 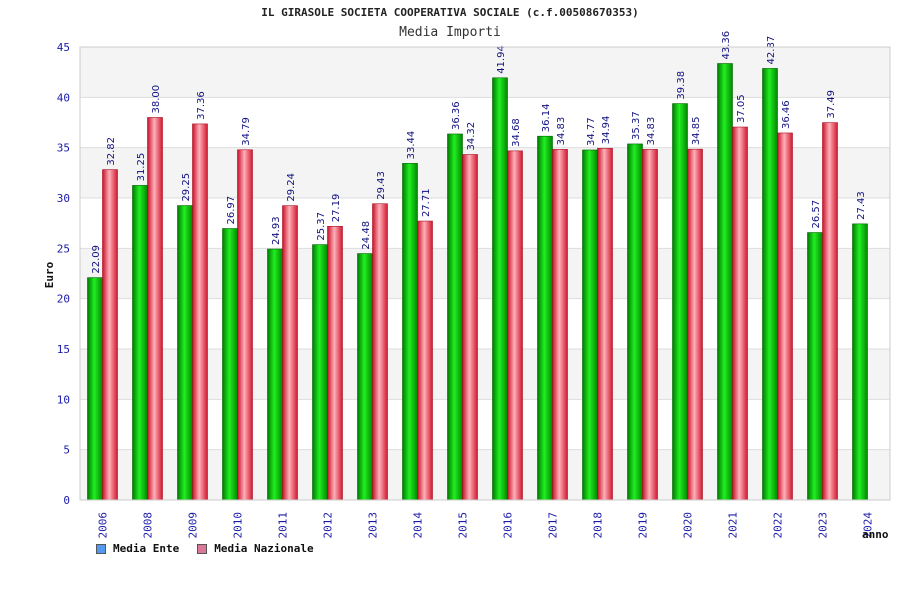 What do you see at coordinates (456, 115) in the screenshot?
I see `data-label: 36.36` at bounding box center [456, 115].